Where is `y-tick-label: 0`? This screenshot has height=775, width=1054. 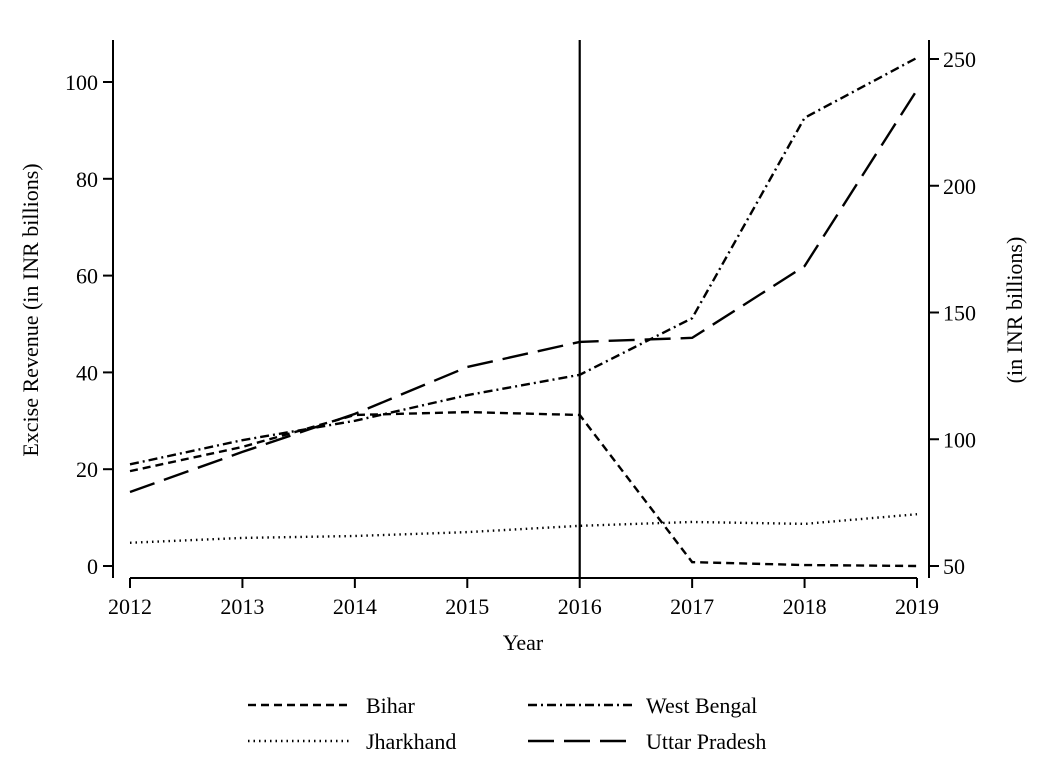
y-tick-label: 0 is located at coordinates (92, 566).